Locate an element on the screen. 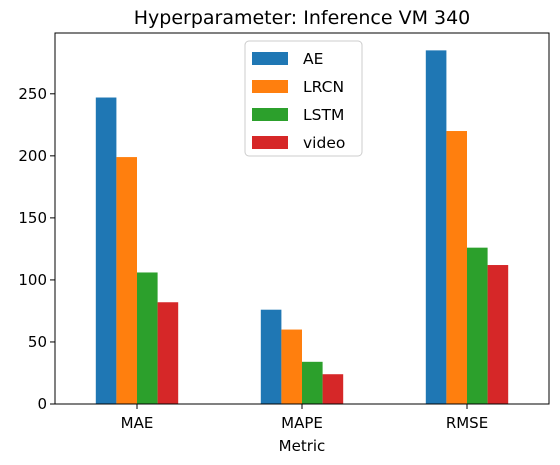 The image size is (560, 465). chart-title: Hyperparameter: Inference VM 340 is located at coordinates (302, 18).